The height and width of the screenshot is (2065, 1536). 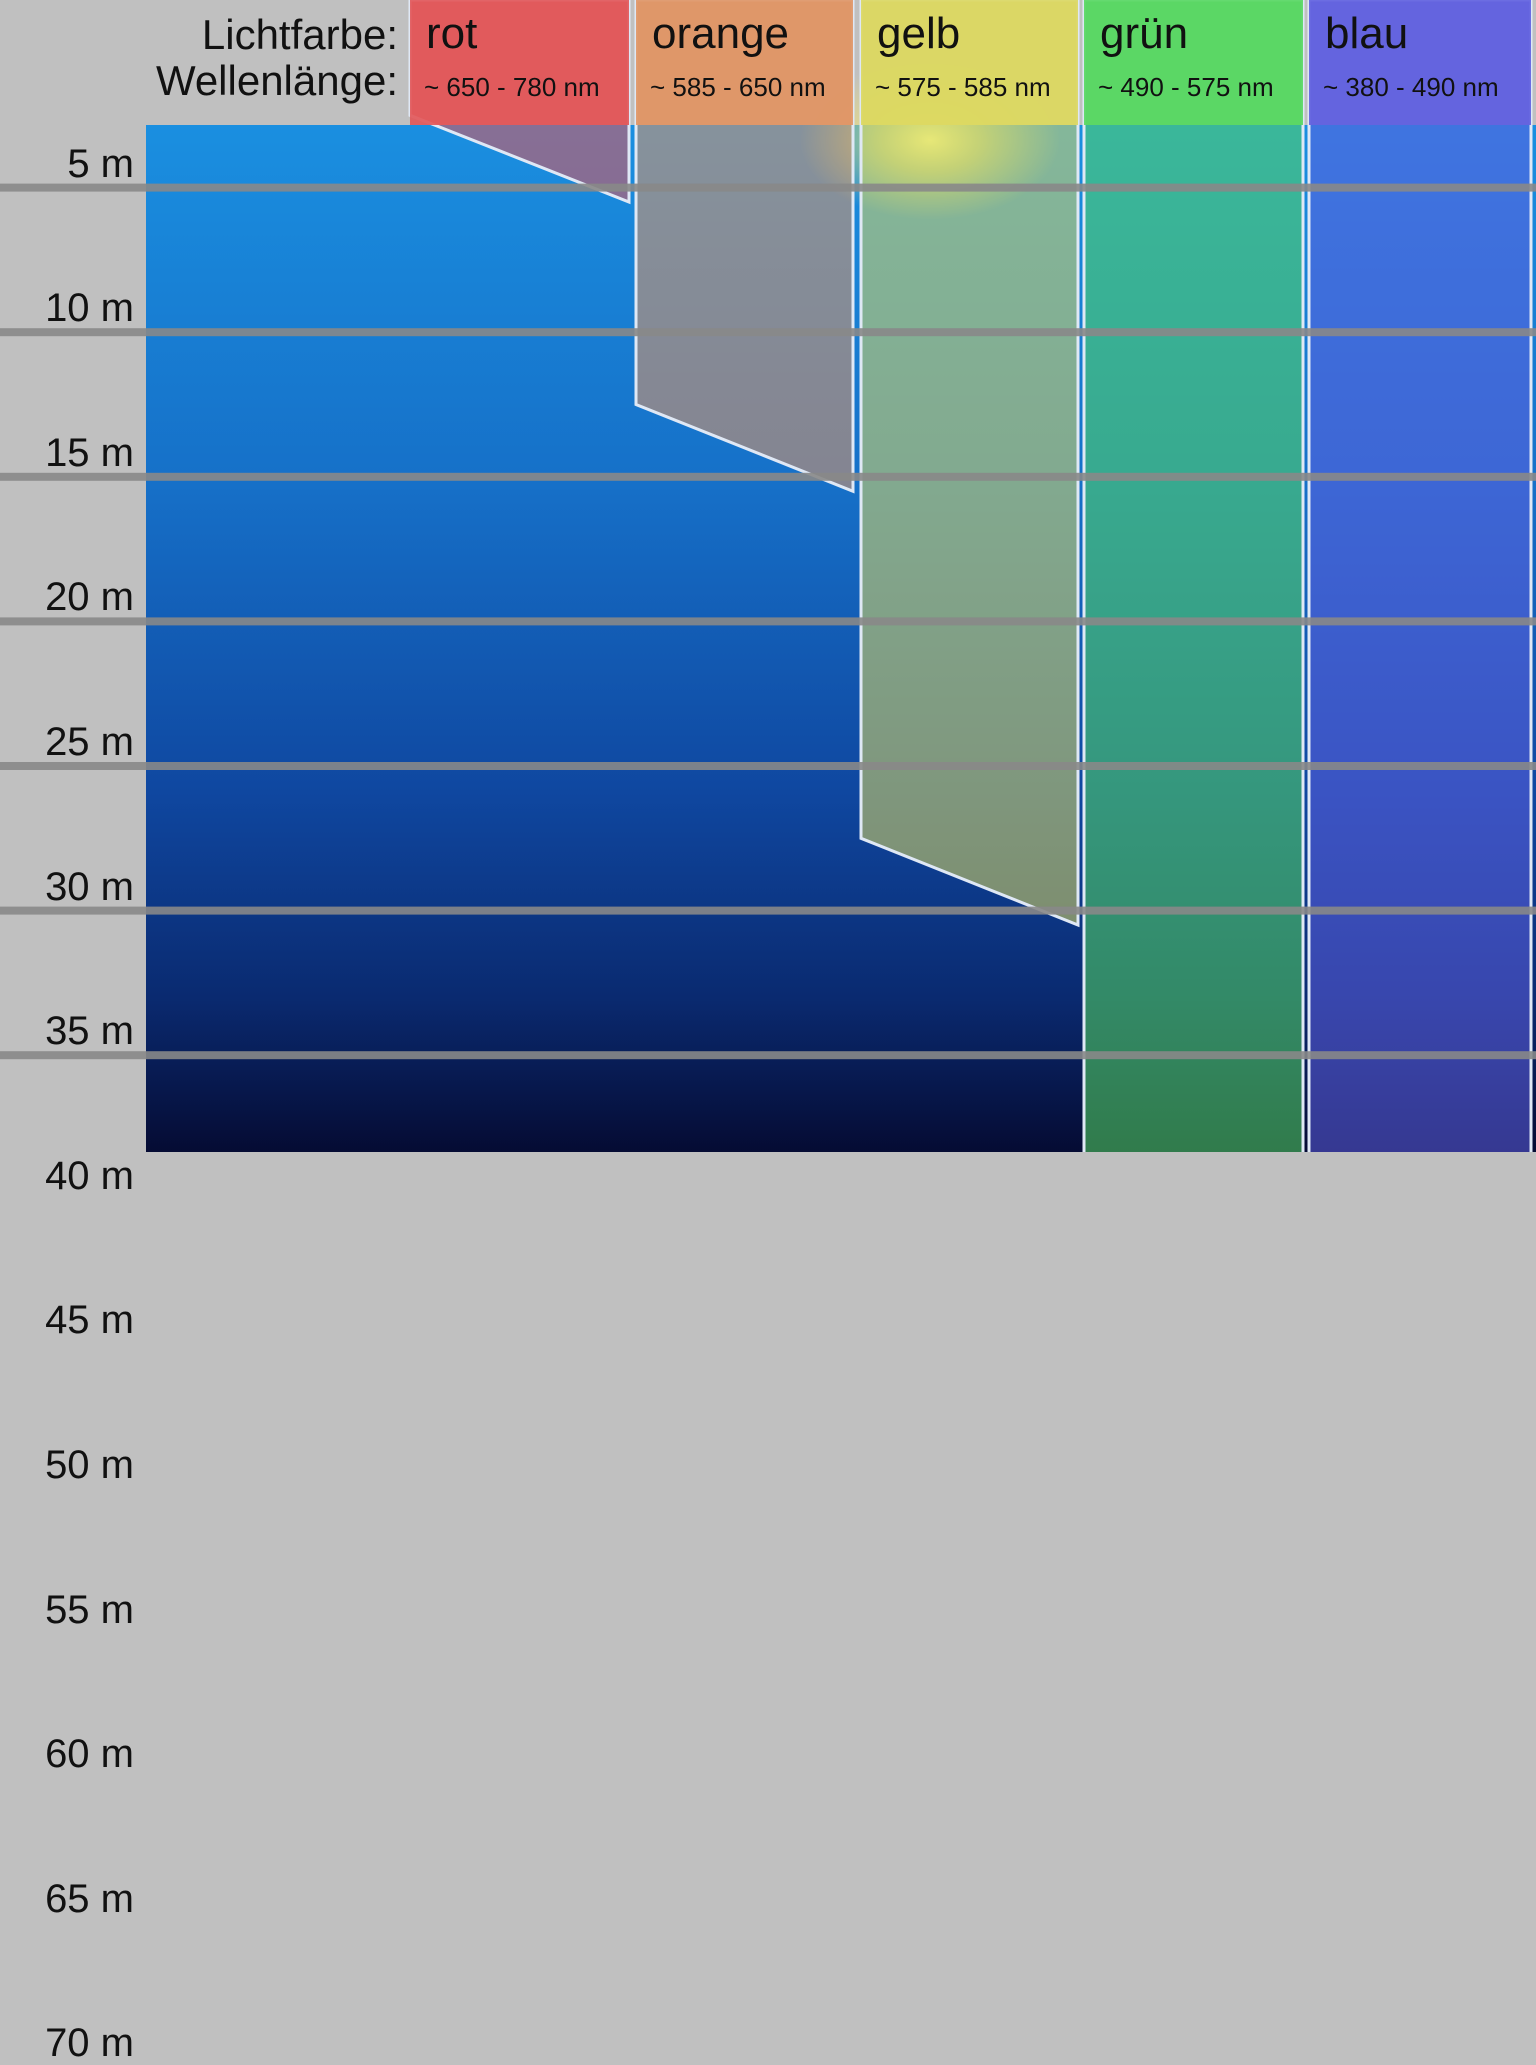 I want to click on depth-label: 15 m, so click(x=89, y=452).